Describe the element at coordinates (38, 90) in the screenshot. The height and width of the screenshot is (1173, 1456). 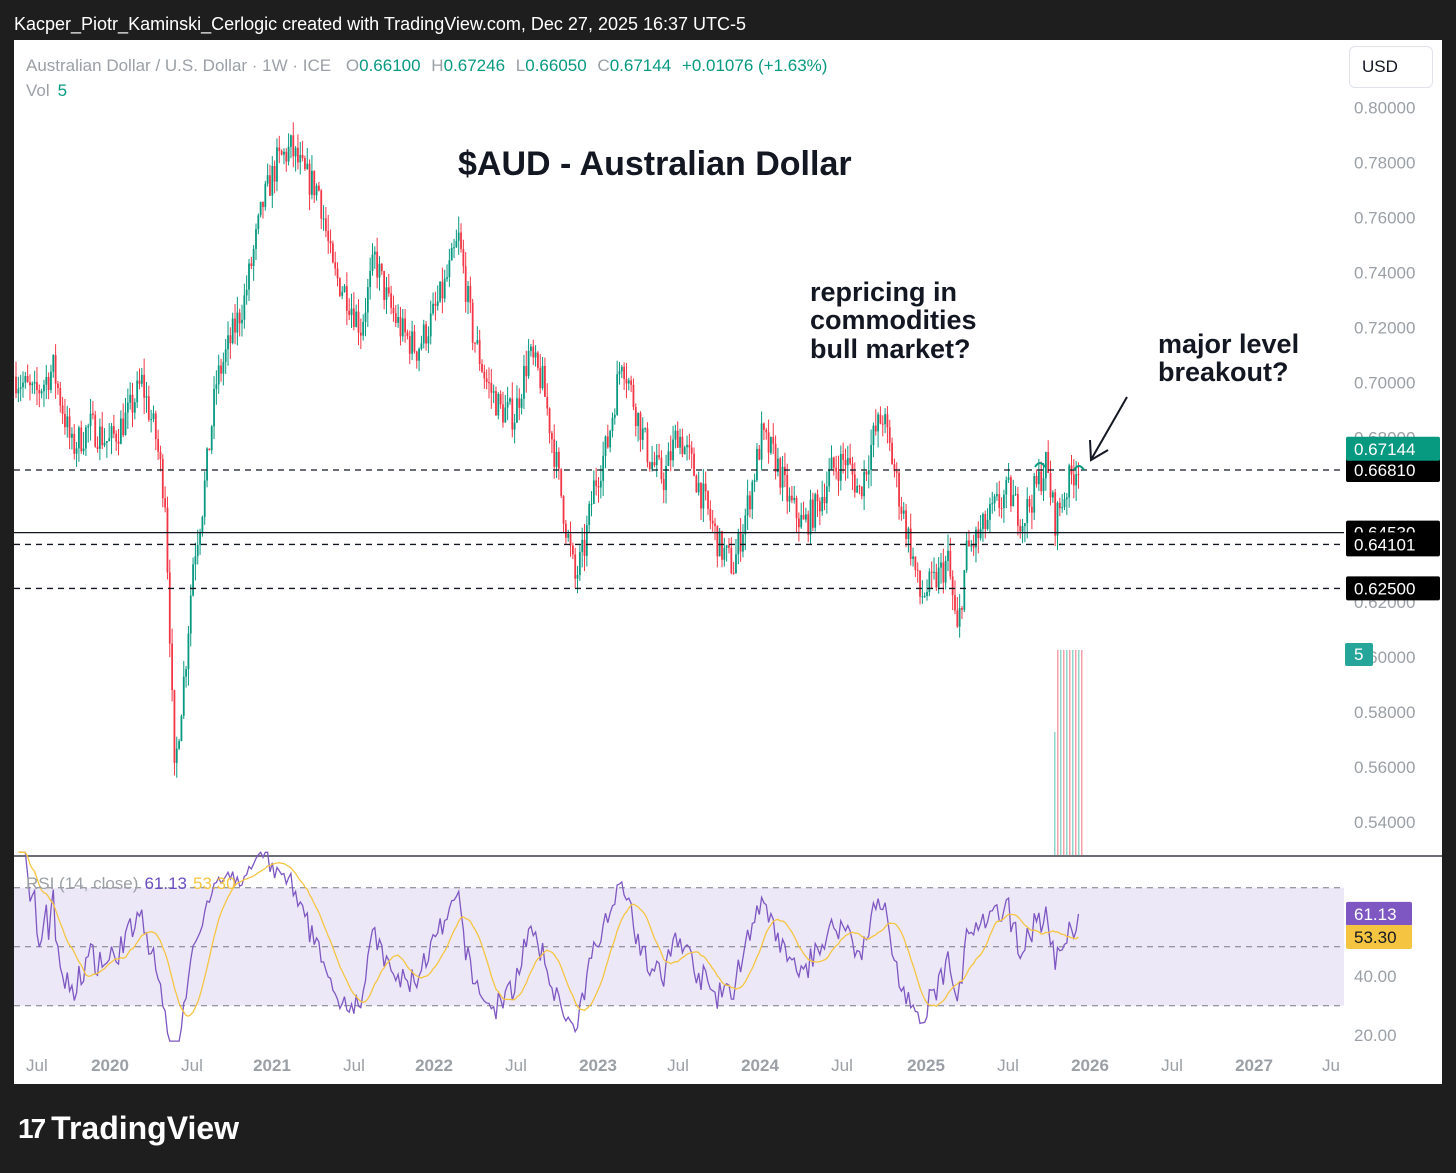
I see `volume-label: Vol` at that location.